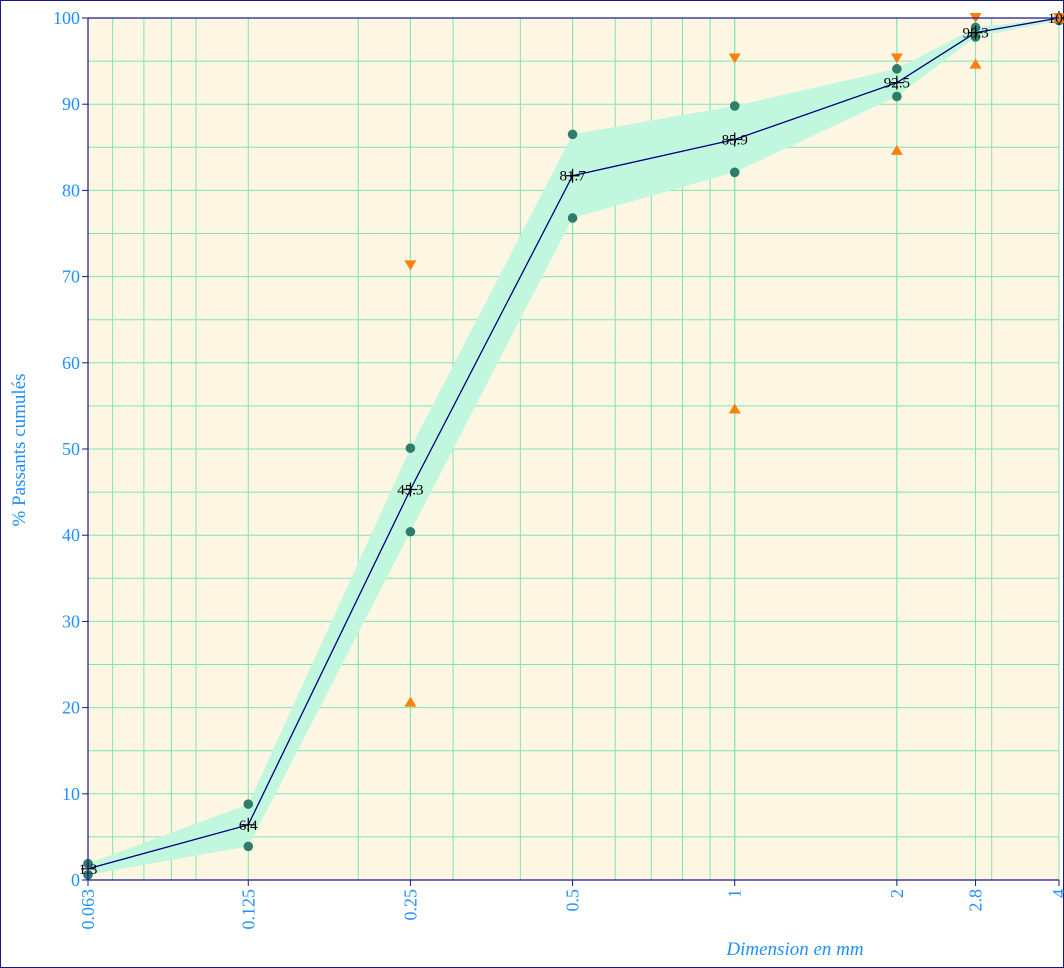  Describe the element at coordinates (88, 909) in the screenshot. I see `x-tick-label: 0.063` at that location.